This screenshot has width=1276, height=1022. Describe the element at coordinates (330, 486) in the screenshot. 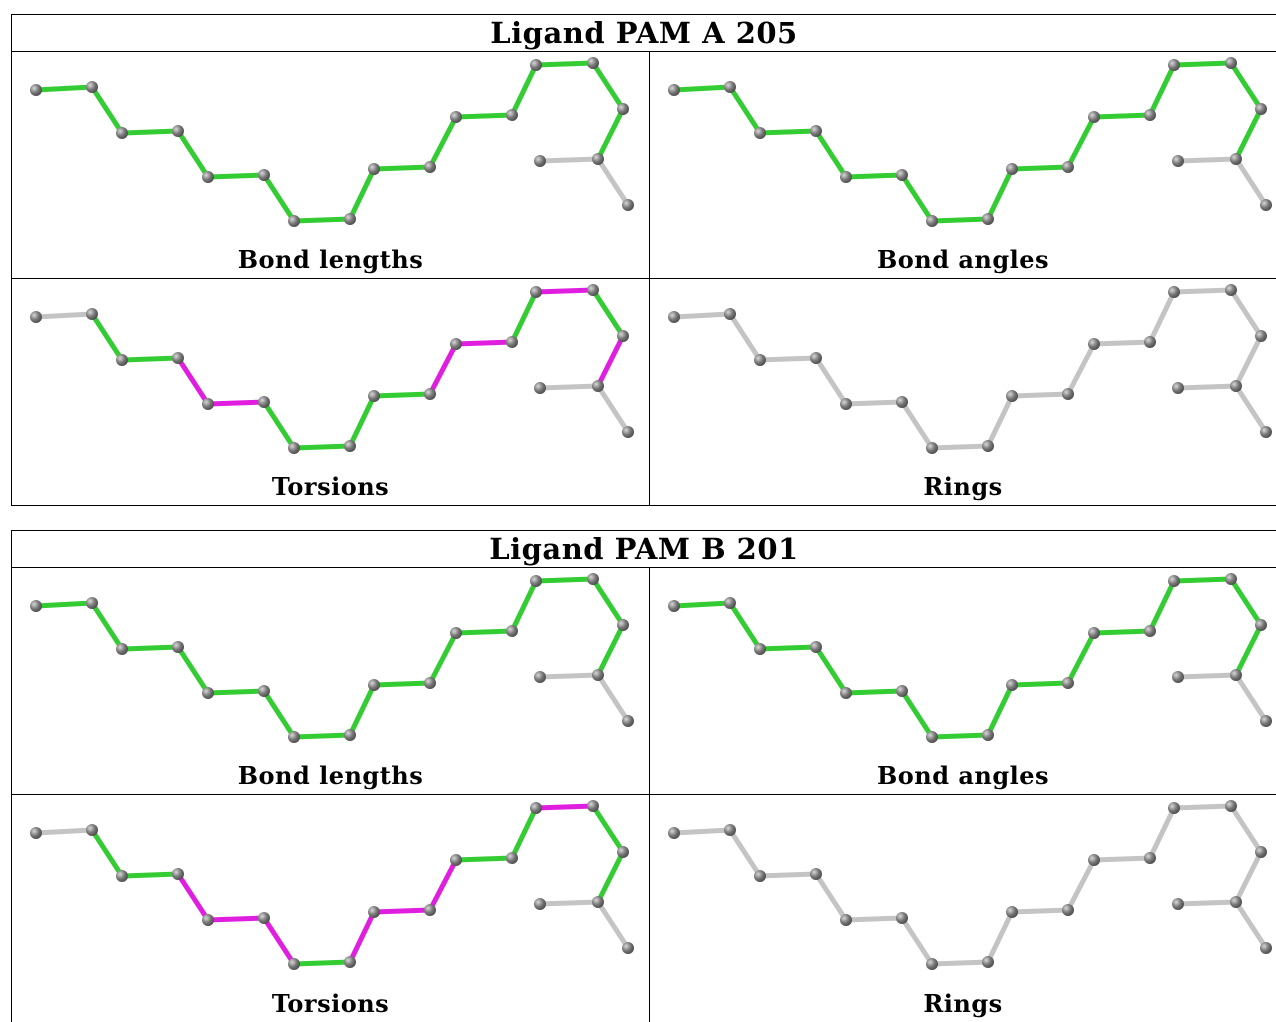

I see `panel-caption: Torsions` at that location.